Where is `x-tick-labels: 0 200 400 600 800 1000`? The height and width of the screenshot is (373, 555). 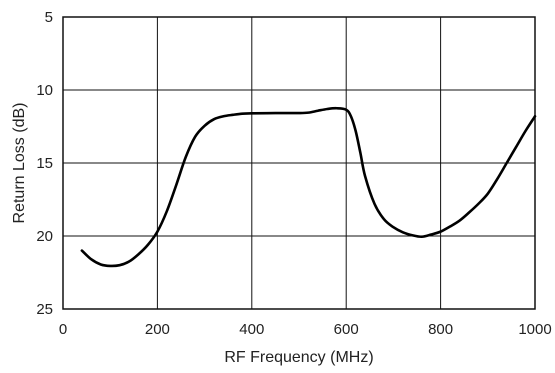
x-tick-labels: 0 200 400 600 800 1000 is located at coordinates (305, 329).